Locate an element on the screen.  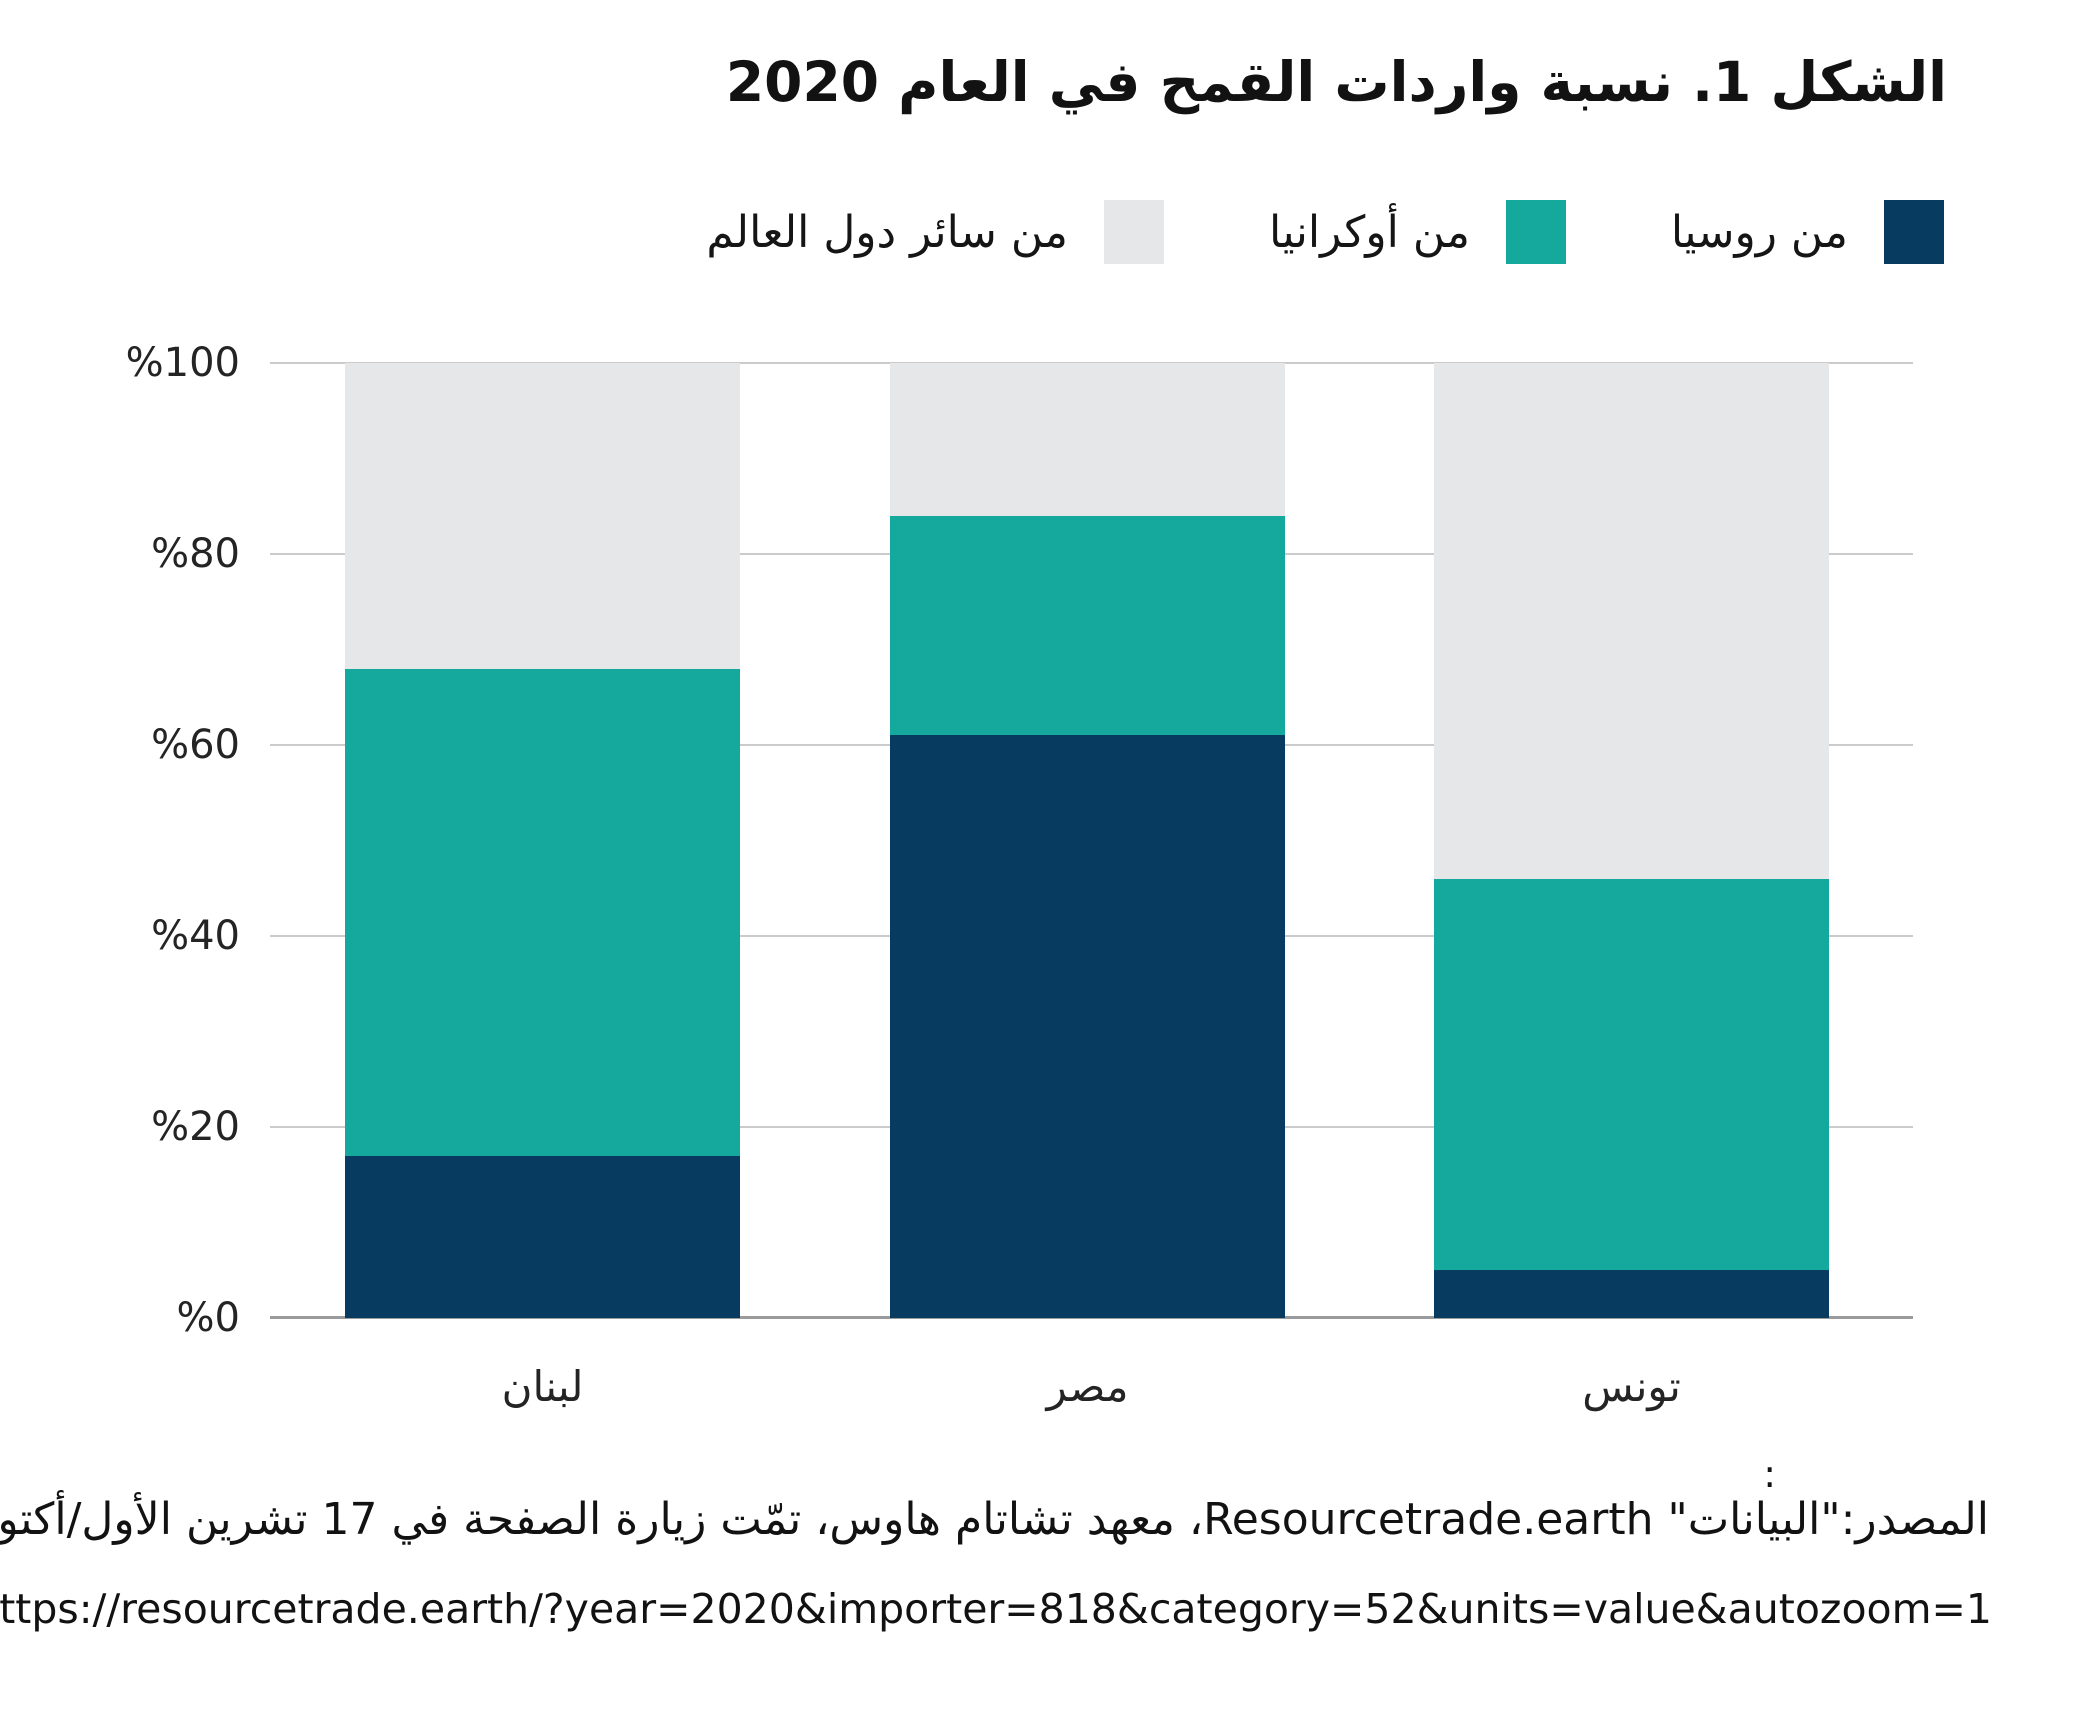
y-tick-label-0: %0 is located at coordinates (208, 1318).